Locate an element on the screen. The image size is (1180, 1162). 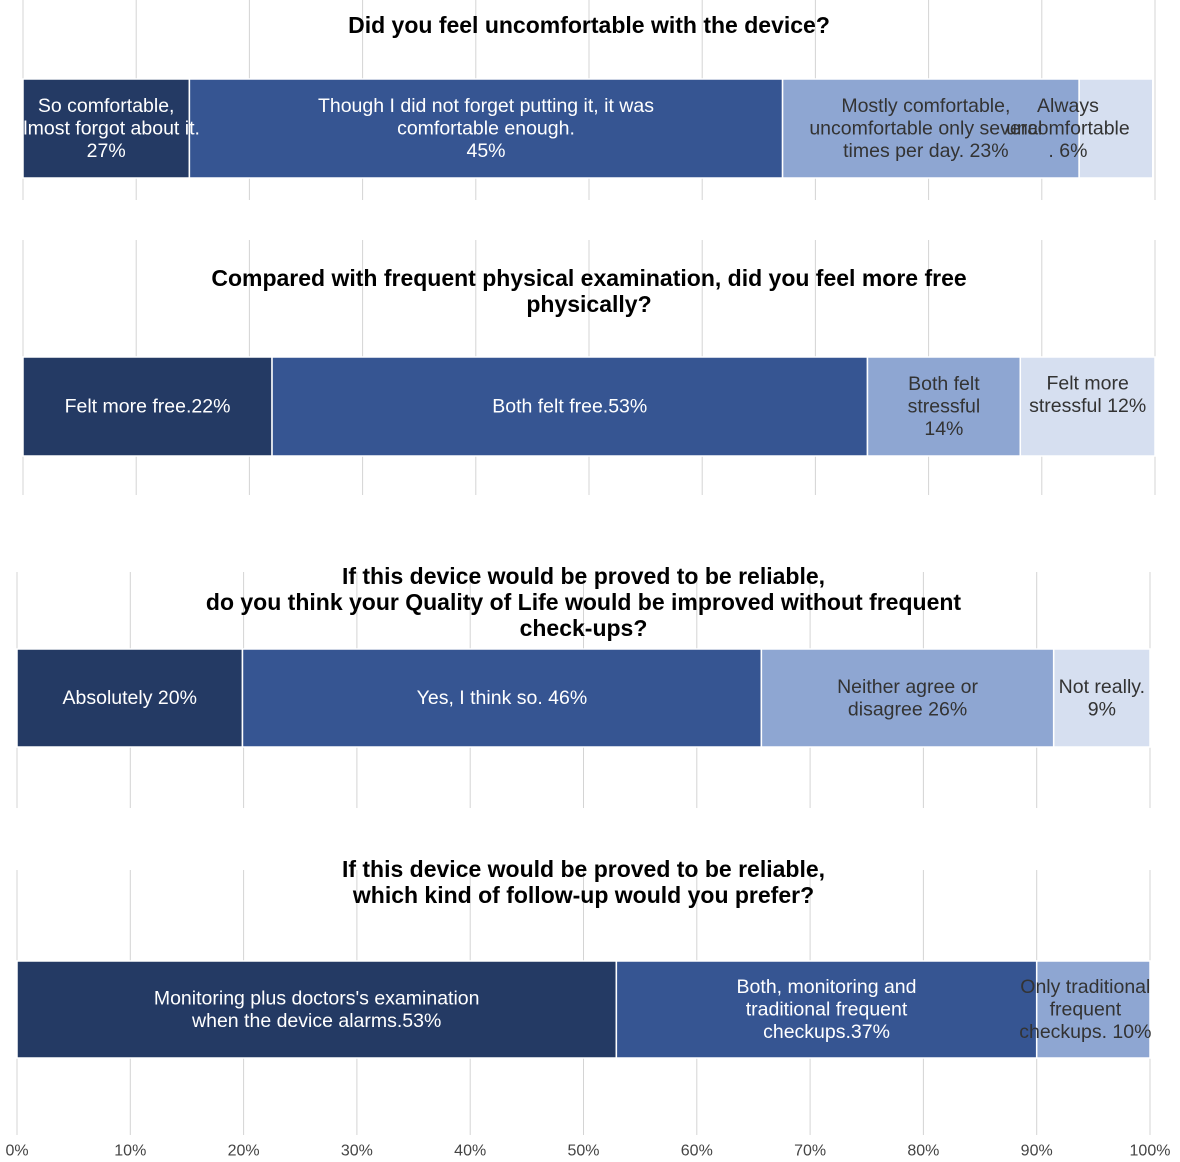
segment-label-line: Felt more free.22% is located at coordinates (148, 407).